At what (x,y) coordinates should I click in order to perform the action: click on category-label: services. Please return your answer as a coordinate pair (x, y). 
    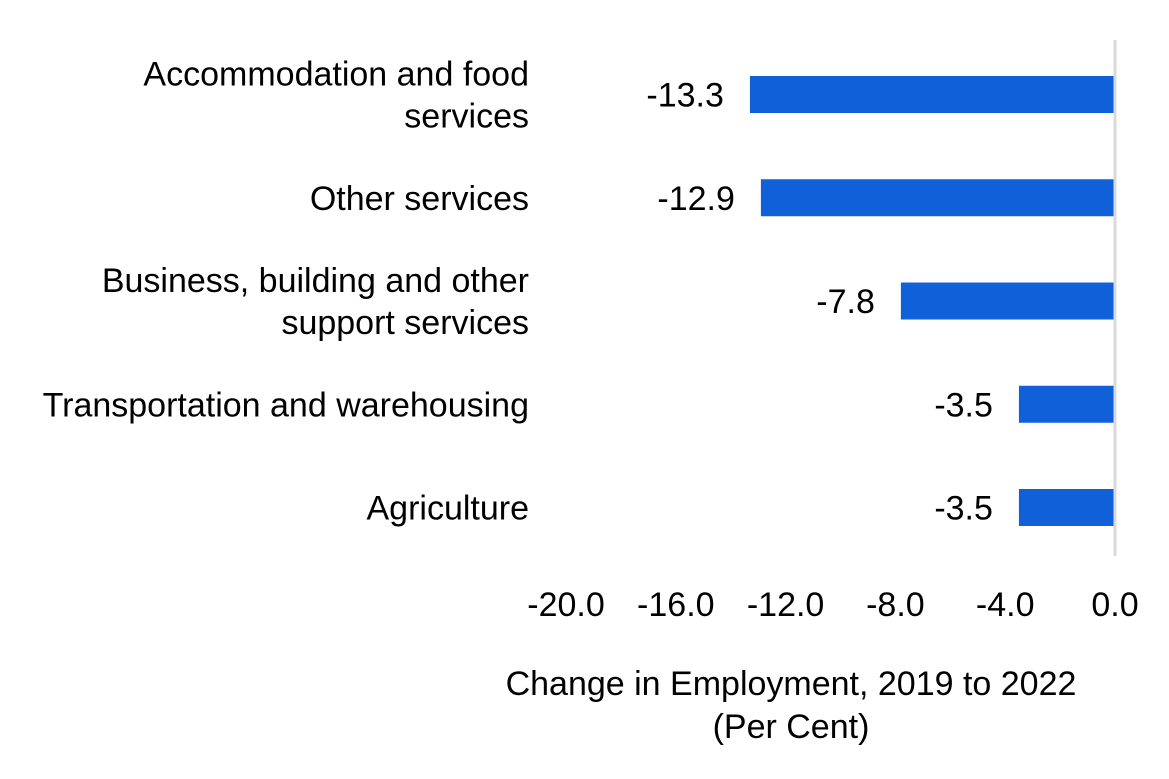
    Looking at the image, I should click on (466, 117).